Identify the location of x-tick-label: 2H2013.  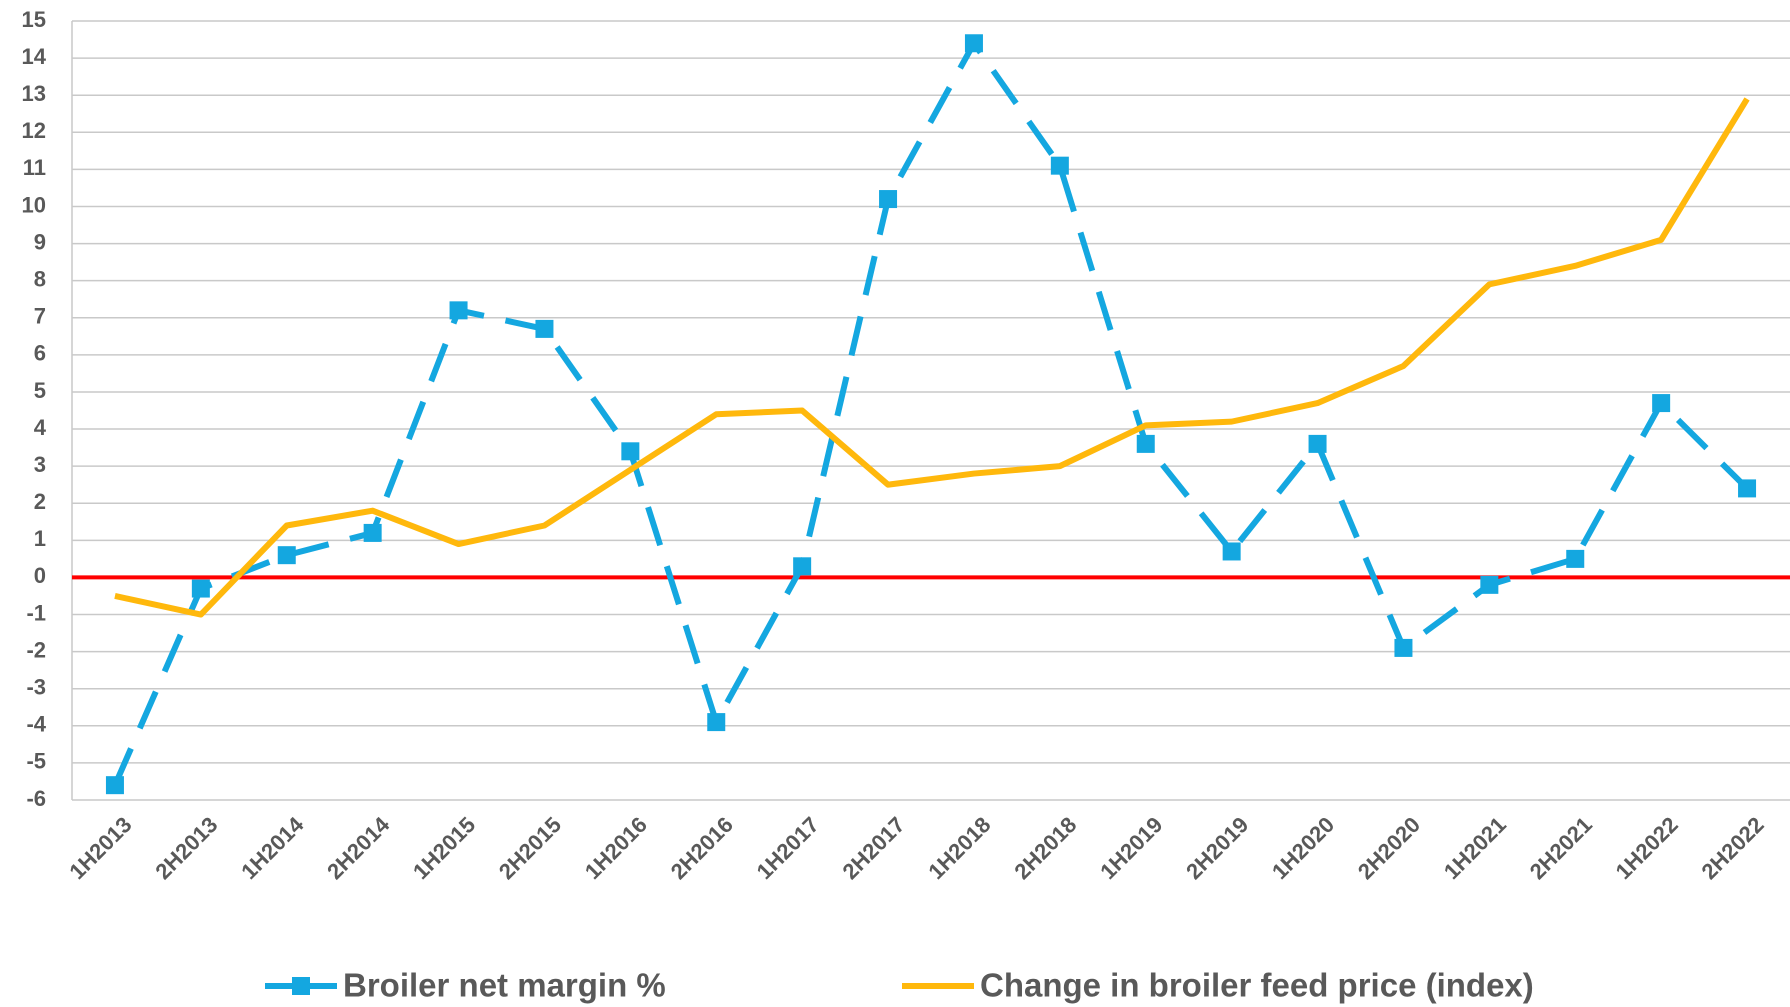
(186, 848).